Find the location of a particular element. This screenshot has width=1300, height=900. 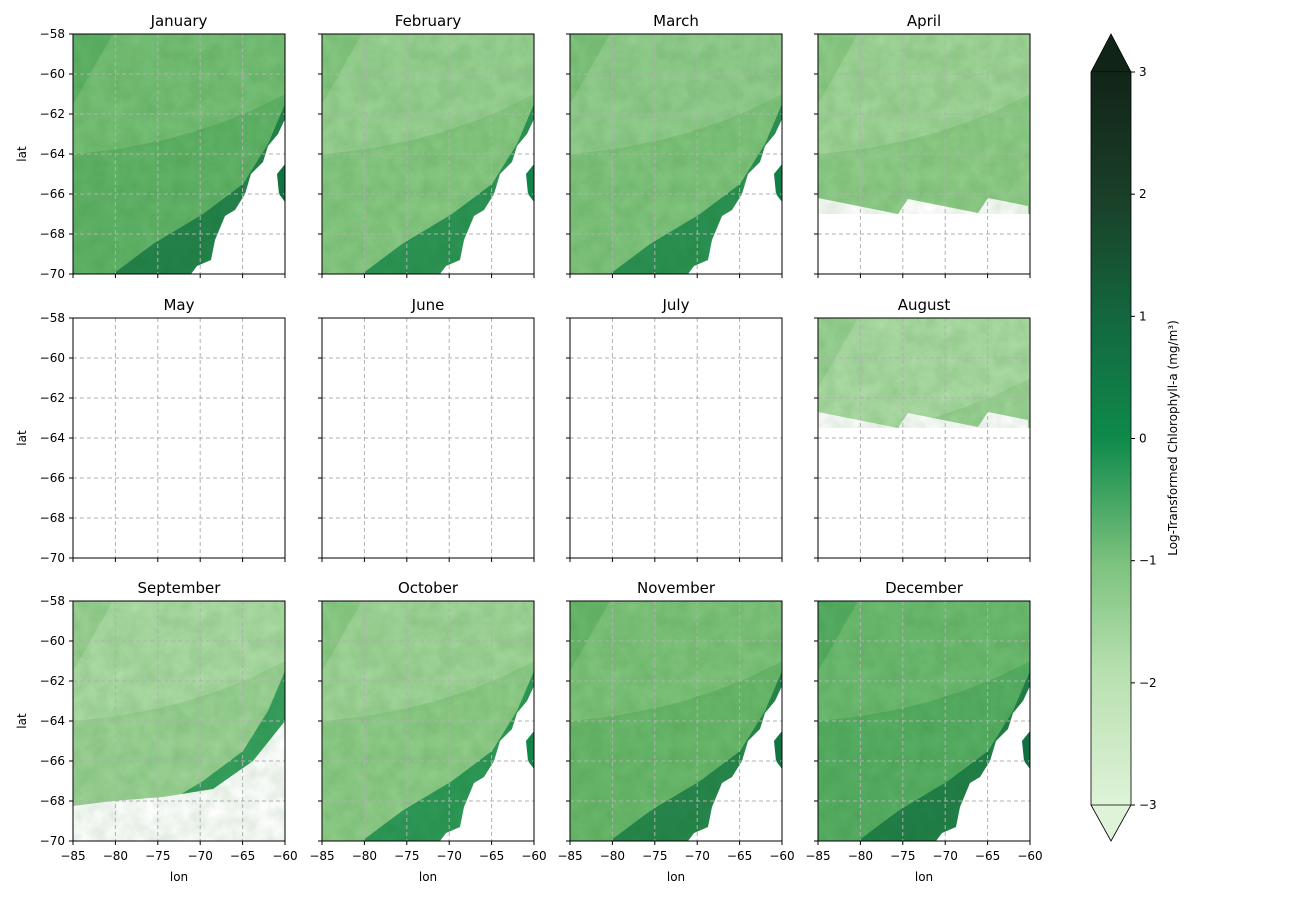

colorbar-tick-label: 1 is located at coordinates (1143, 316).